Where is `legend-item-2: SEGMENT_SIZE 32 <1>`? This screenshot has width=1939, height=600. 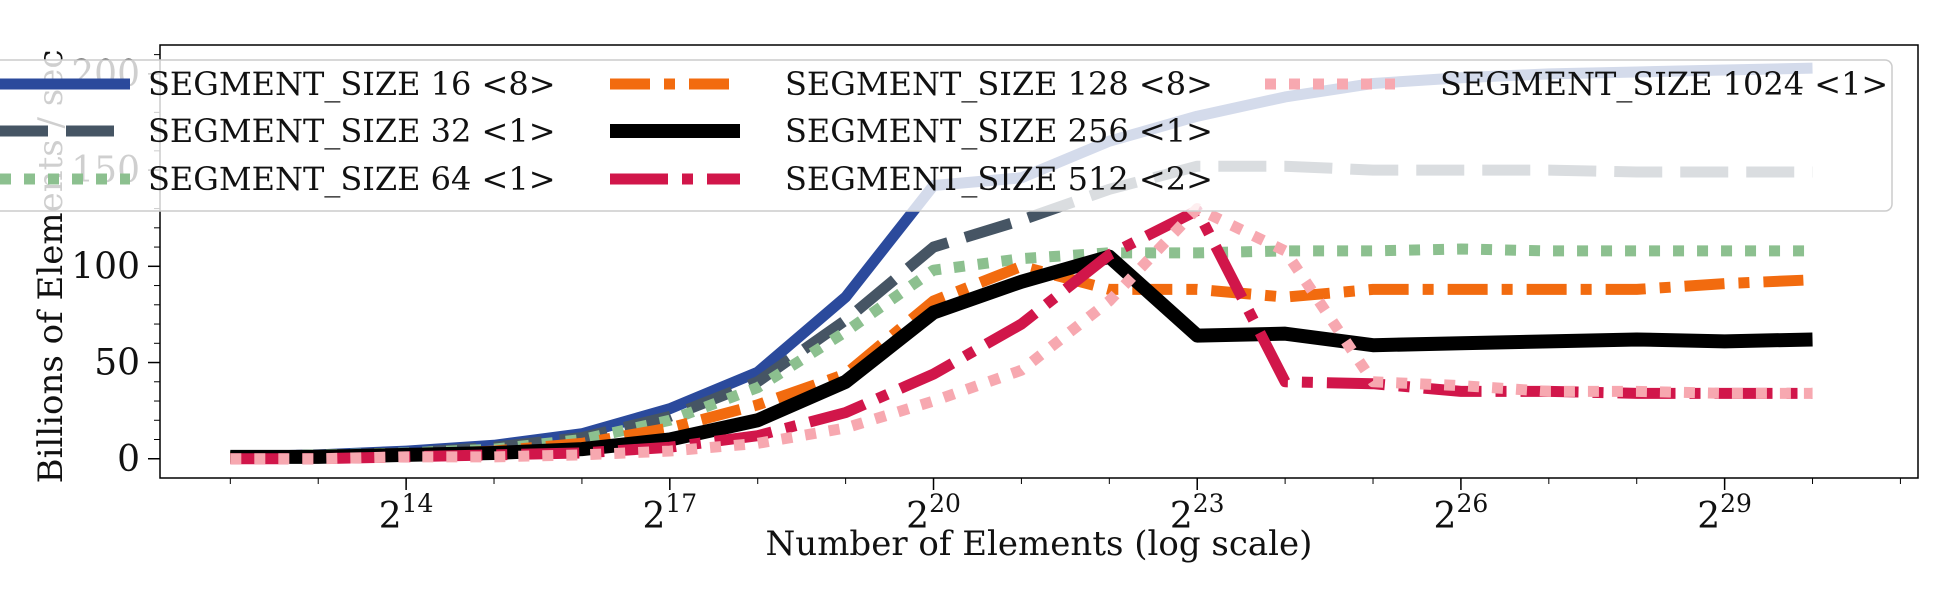 legend-item-2: SEGMENT_SIZE 32 <1> is located at coordinates (278, 131).